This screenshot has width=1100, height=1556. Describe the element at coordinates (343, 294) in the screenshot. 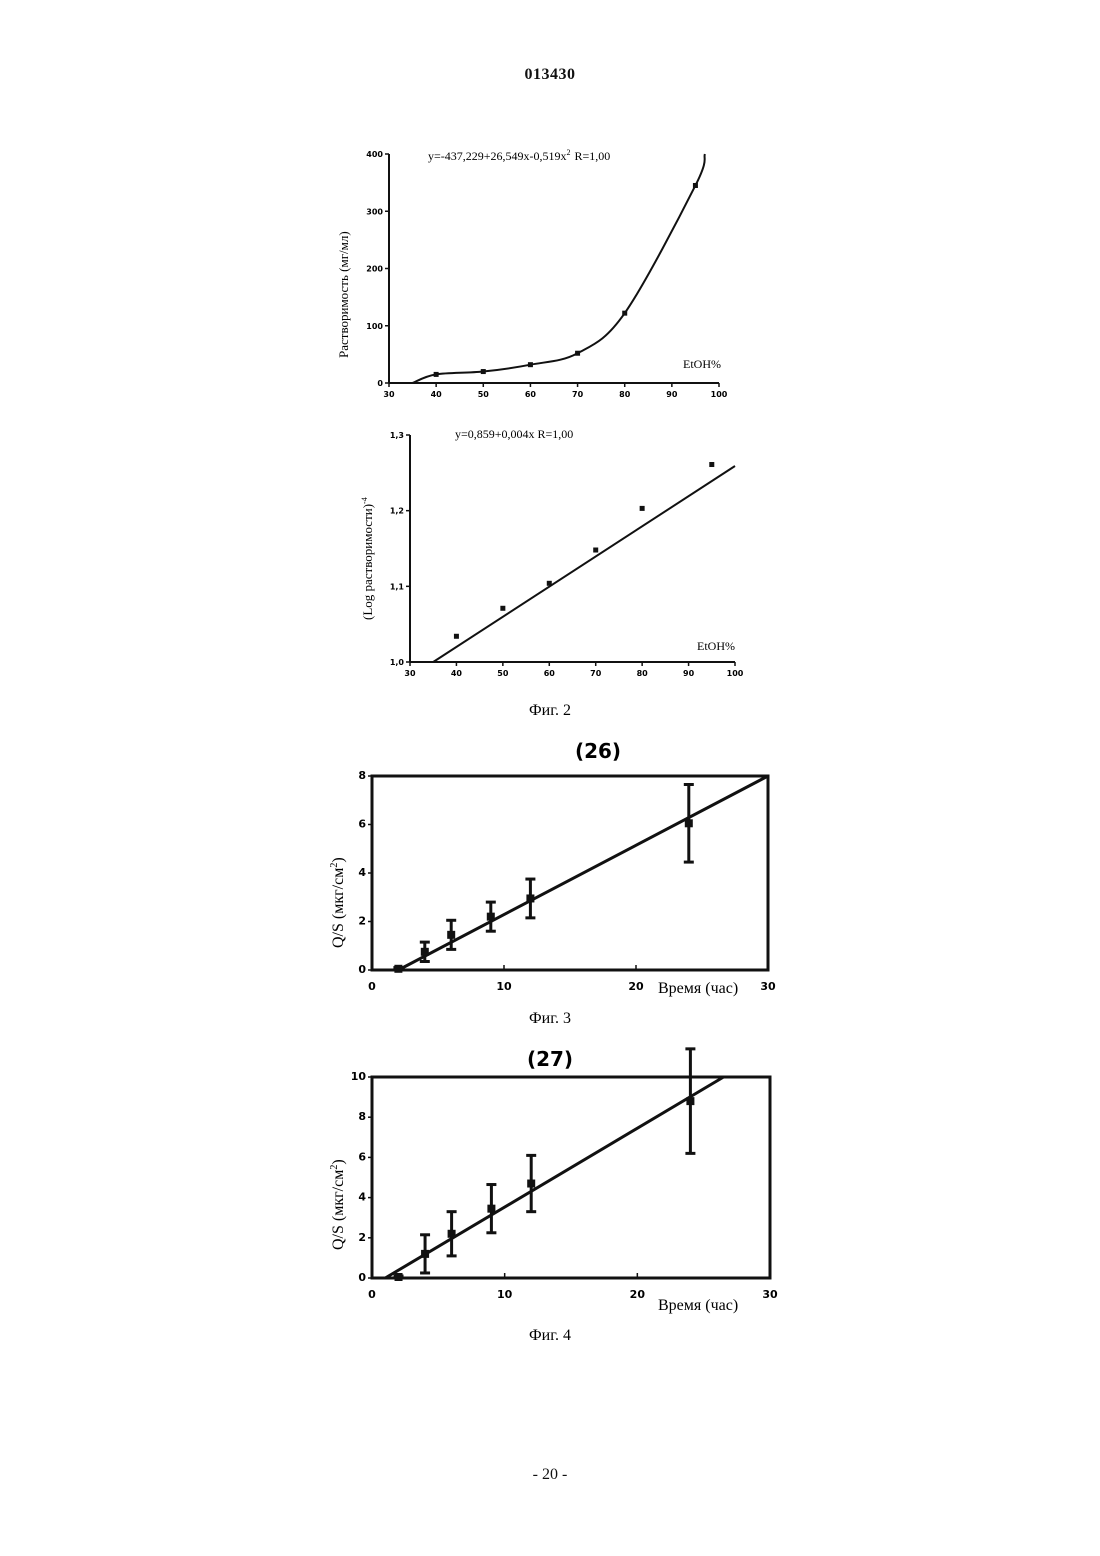

I see `y-axis-label: Растворимость (мг/мл)` at that location.